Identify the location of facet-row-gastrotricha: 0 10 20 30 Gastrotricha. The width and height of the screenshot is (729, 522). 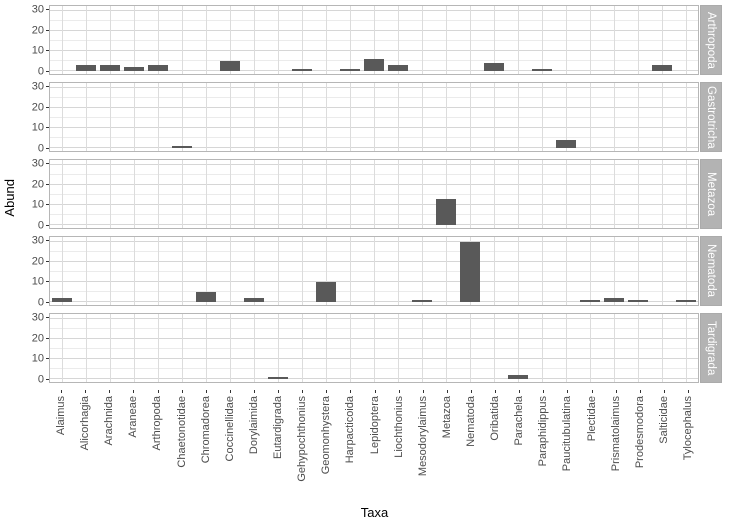
(373, 117).